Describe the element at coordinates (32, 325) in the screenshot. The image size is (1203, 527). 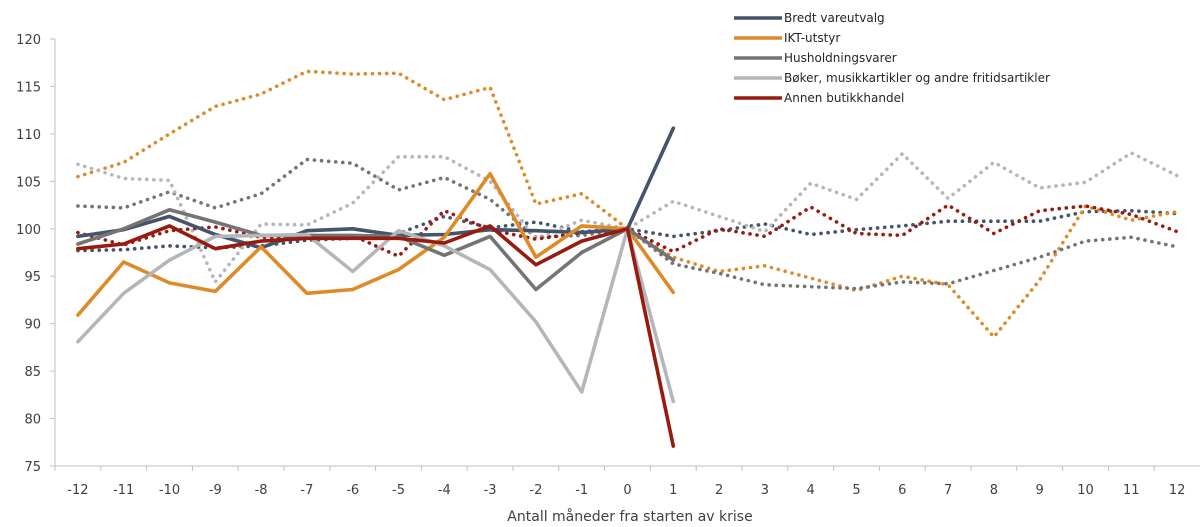
I see `y-tick-label: 90` at that location.